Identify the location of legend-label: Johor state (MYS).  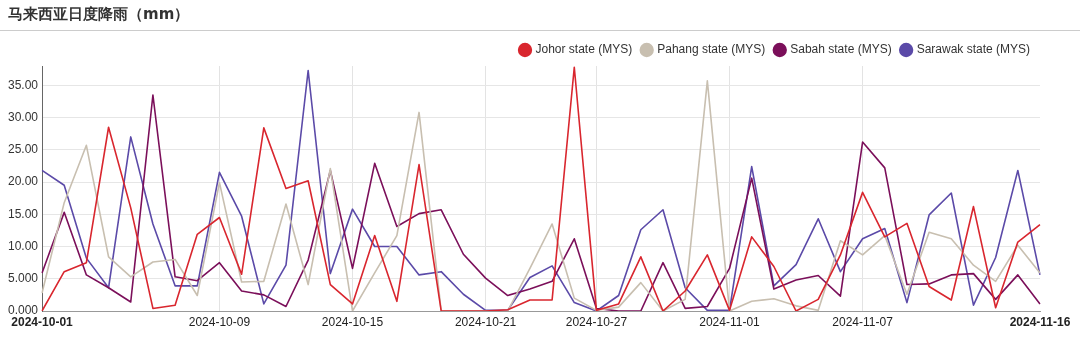
(584, 49).